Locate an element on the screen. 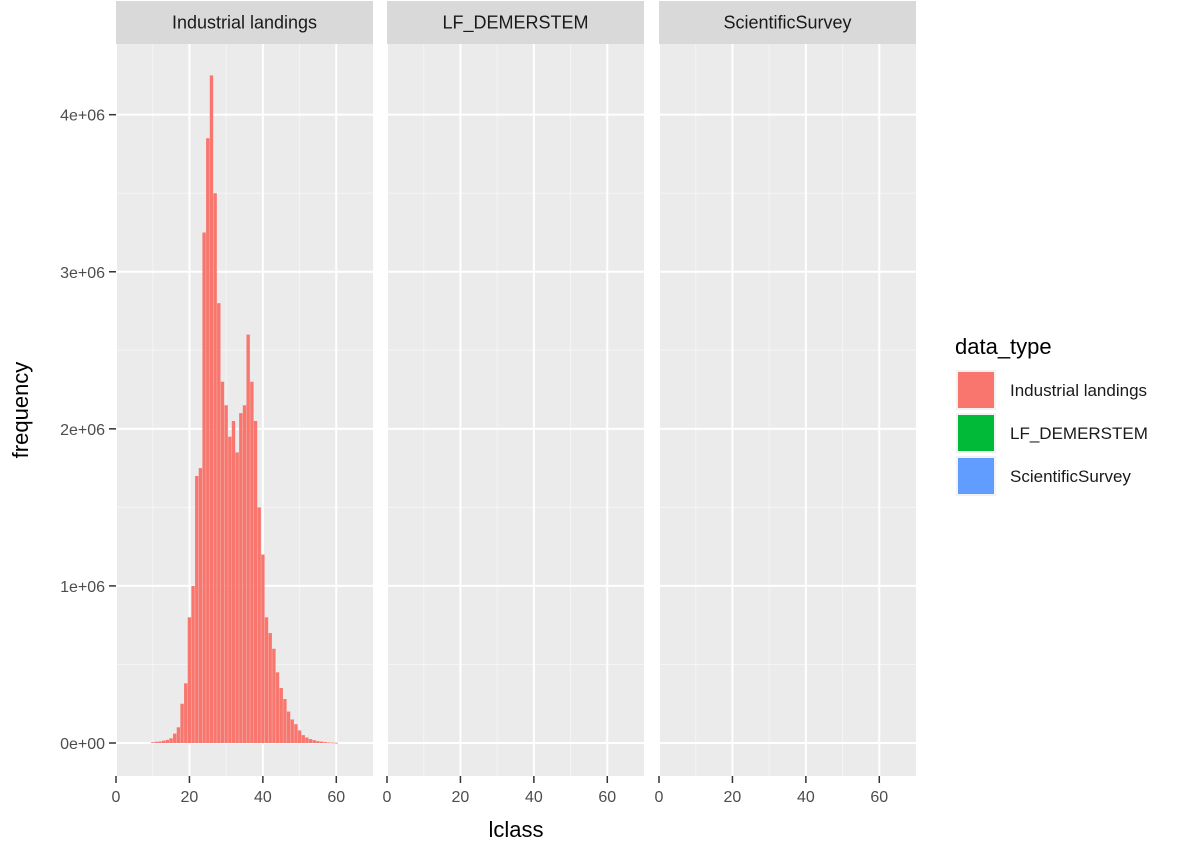  legend-entry-label: Industrial landings is located at coordinates (1078, 390).